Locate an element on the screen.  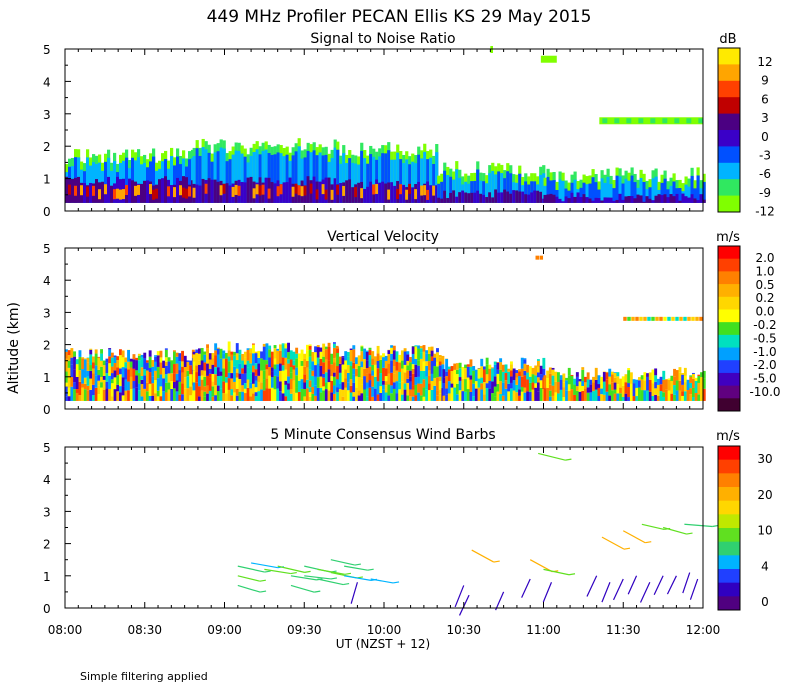
vv-elevated-cell is located at coordinates (665, 318).